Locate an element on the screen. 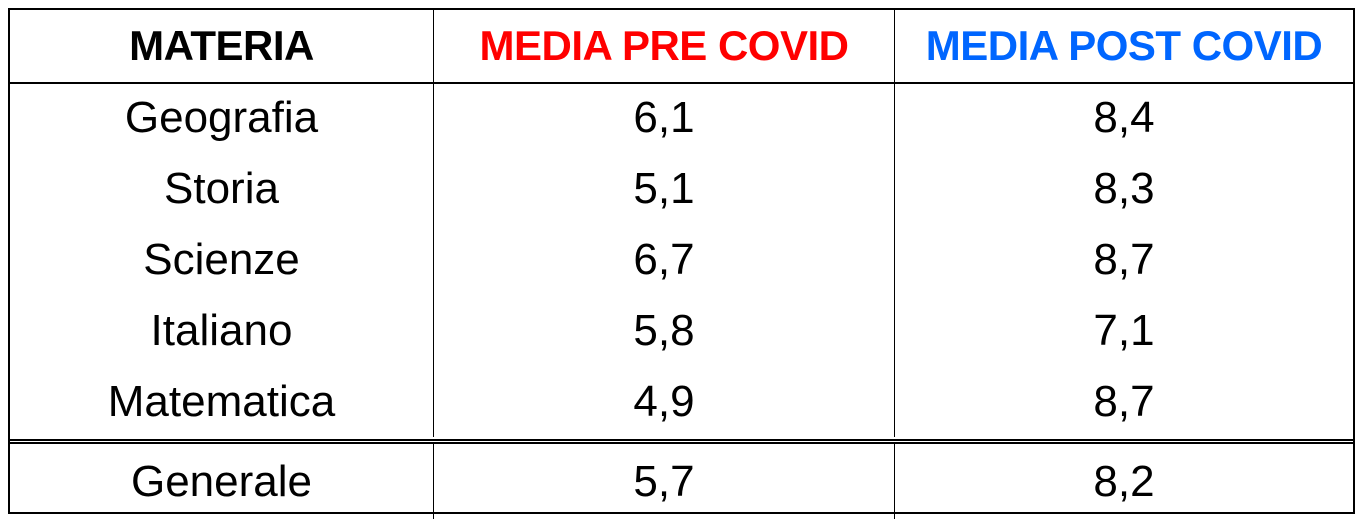  cell-pre-covid: 5,8 is located at coordinates (663, 330).